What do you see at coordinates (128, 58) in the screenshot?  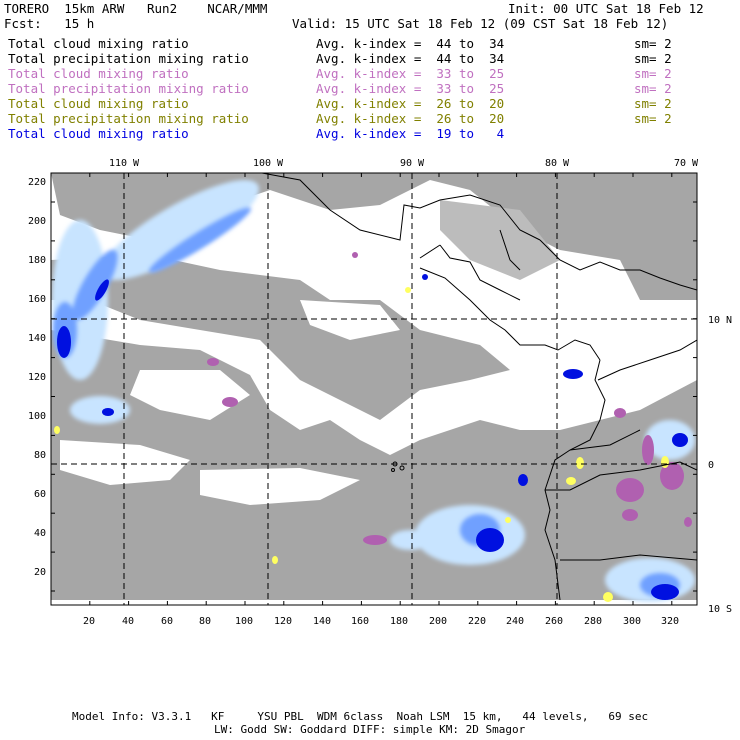 I see `legend-field-2: Total precipitation mixing ratio` at bounding box center [128, 58].